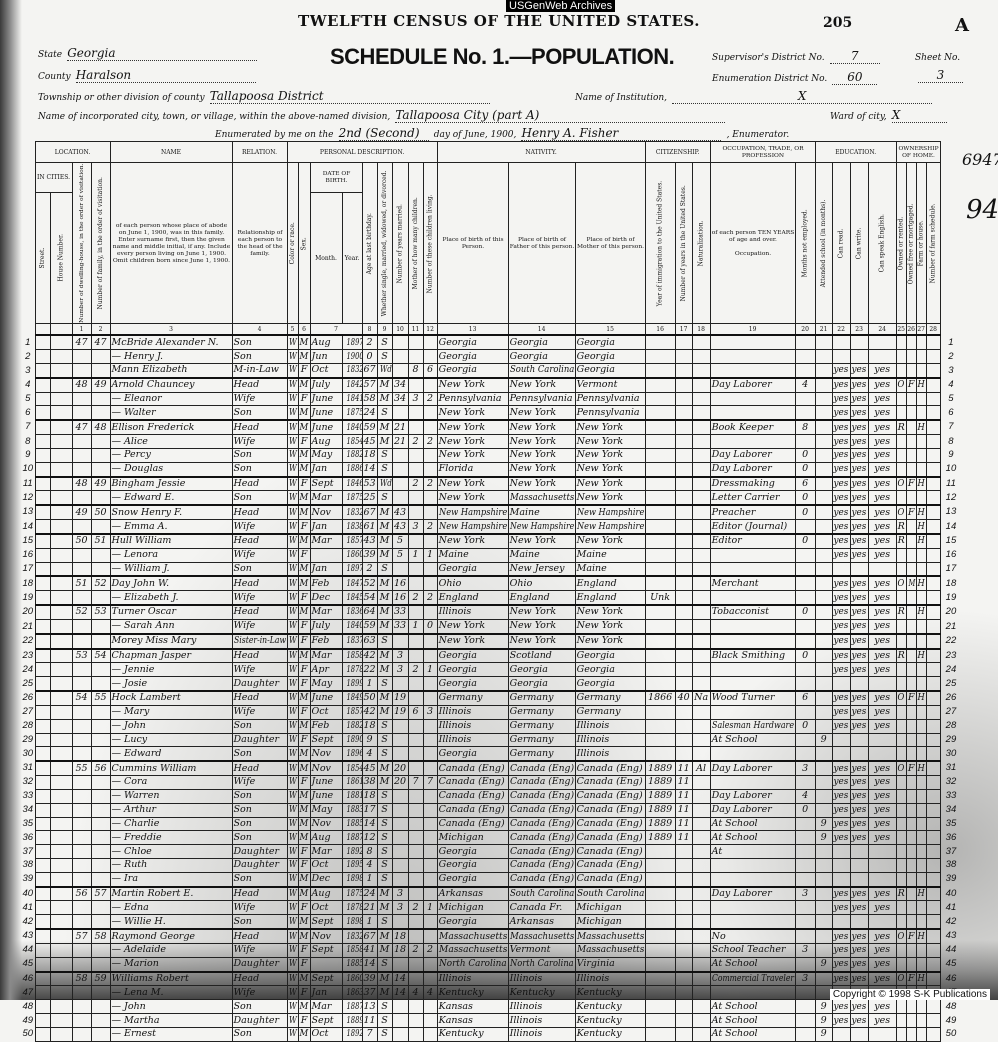 Image resolution: width=998 pixels, height=1042 pixels. What do you see at coordinates (911, 329) in the screenshot?
I see `column-number: 26` at bounding box center [911, 329].